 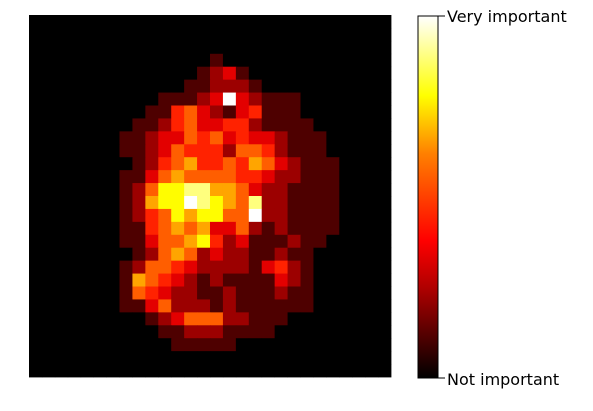 What do you see at coordinates (503, 379) in the screenshot?
I see `colorbar-min-label: Not important` at bounding box center [503, 379].